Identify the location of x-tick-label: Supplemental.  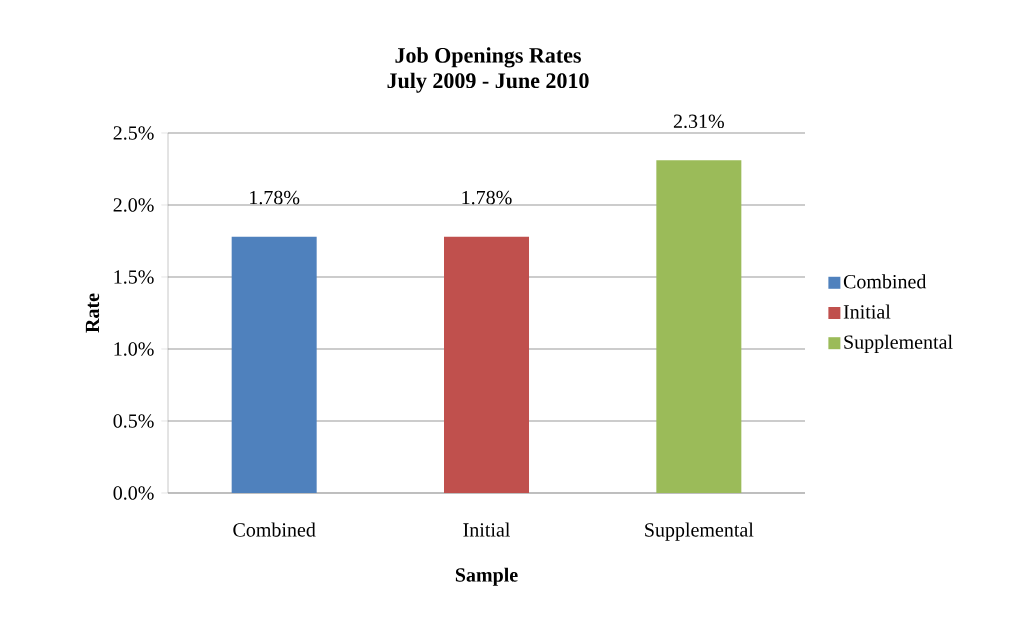
(699, 531).